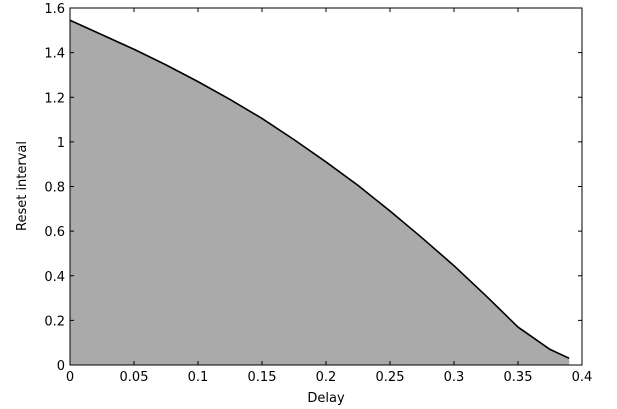  What do you see at coordinates (54, 277) in the screenshot?
I see `y-tick-label: 0.4` at bounding box center [54, 277].